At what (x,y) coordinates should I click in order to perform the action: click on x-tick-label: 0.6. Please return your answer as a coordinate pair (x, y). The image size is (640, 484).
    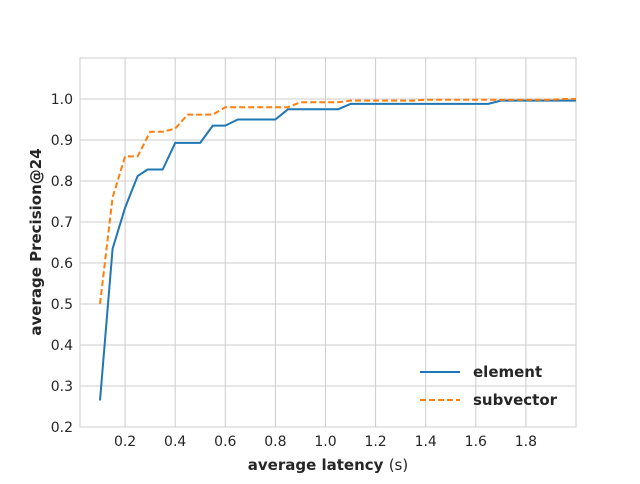
    Looking at the image, I should click on (225, 442).